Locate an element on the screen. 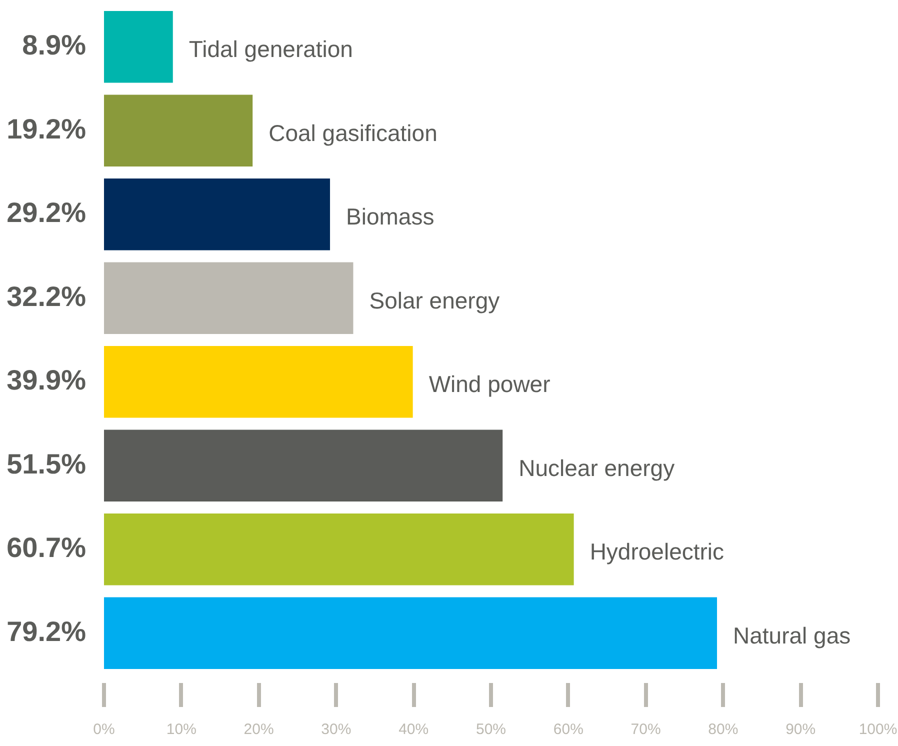 The height and width of the screenshot is (746, 898). y-tick-label: Wind power is located at coordinates (489, 384).